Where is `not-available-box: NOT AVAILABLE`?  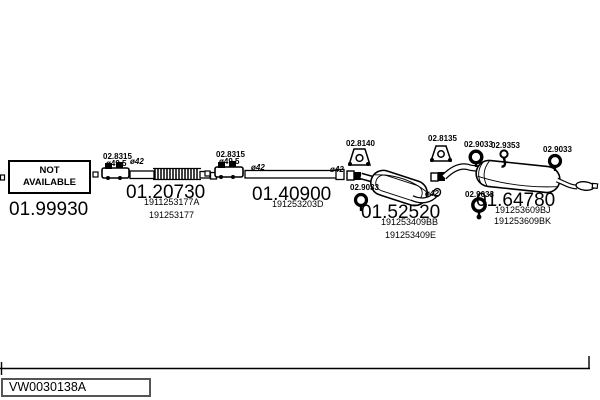
not-available-box: NOT AVAILABLE is located at coordinates (49, 177).